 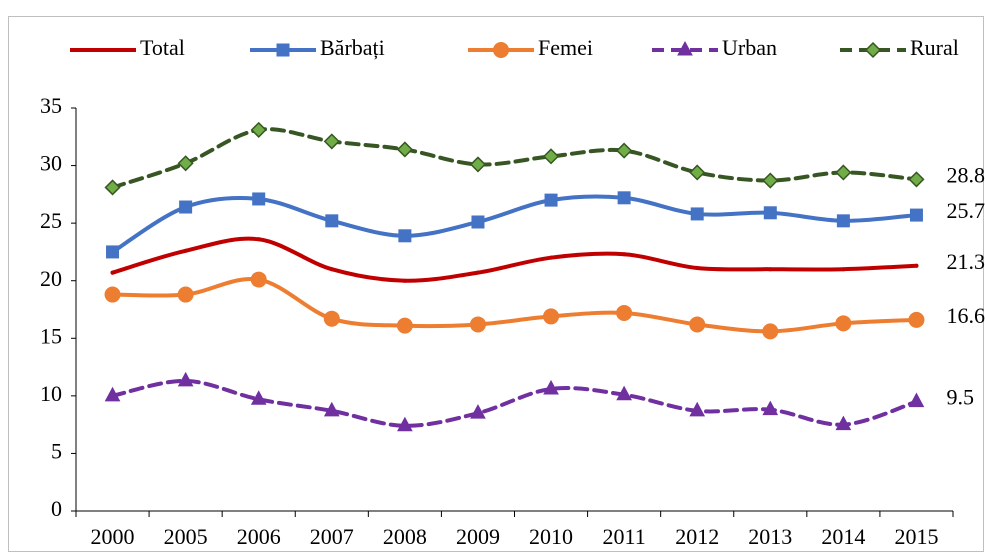 I want to click on x-tick-label: 2009, so click(x=478, y=536).